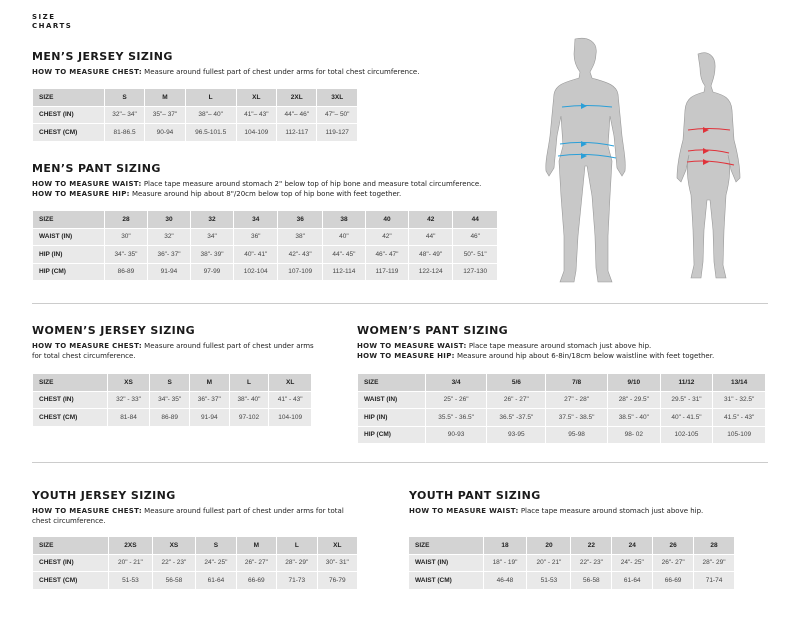  Describe the element at coordinates (87, 511) in the screenshot. I see `instruction-label: HOW TO MEASURE CHEST:` at that location.